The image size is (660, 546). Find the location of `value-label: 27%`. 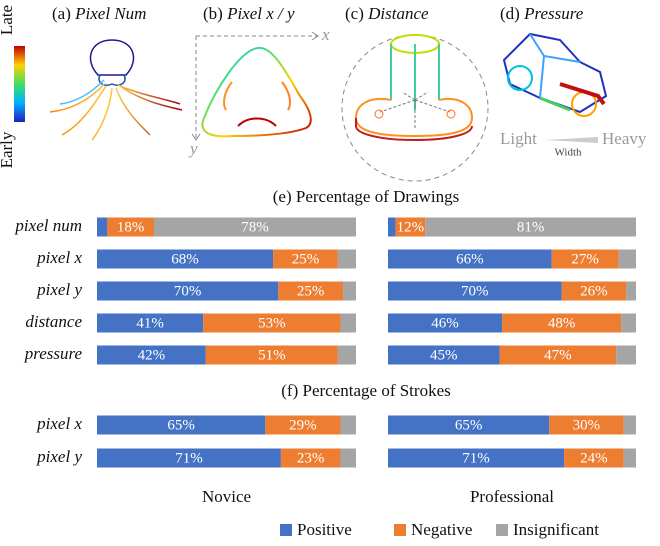

value-label: 27% is located at coordinates (585, 259).